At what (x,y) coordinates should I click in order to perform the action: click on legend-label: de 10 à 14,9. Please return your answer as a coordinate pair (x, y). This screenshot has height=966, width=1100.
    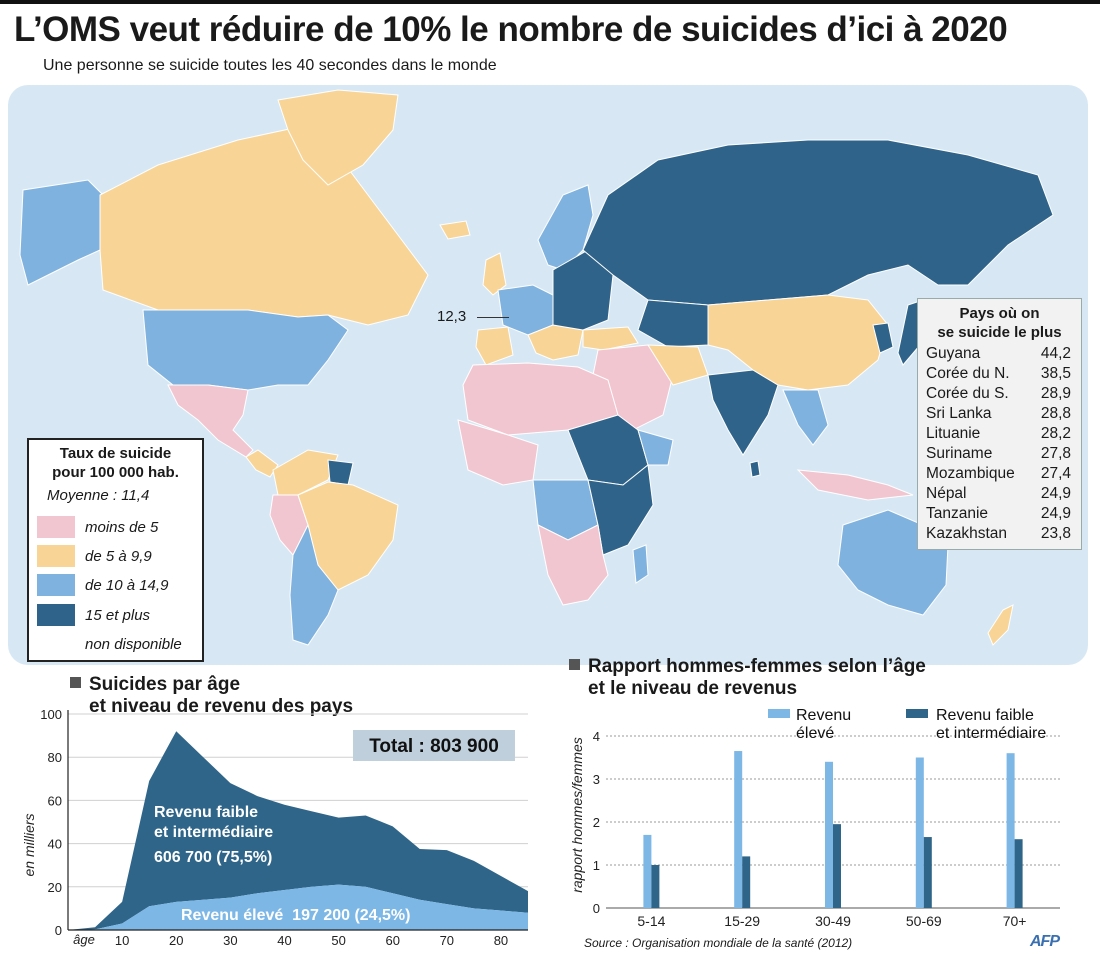
    Looking at the image, I should click on (127, 585).